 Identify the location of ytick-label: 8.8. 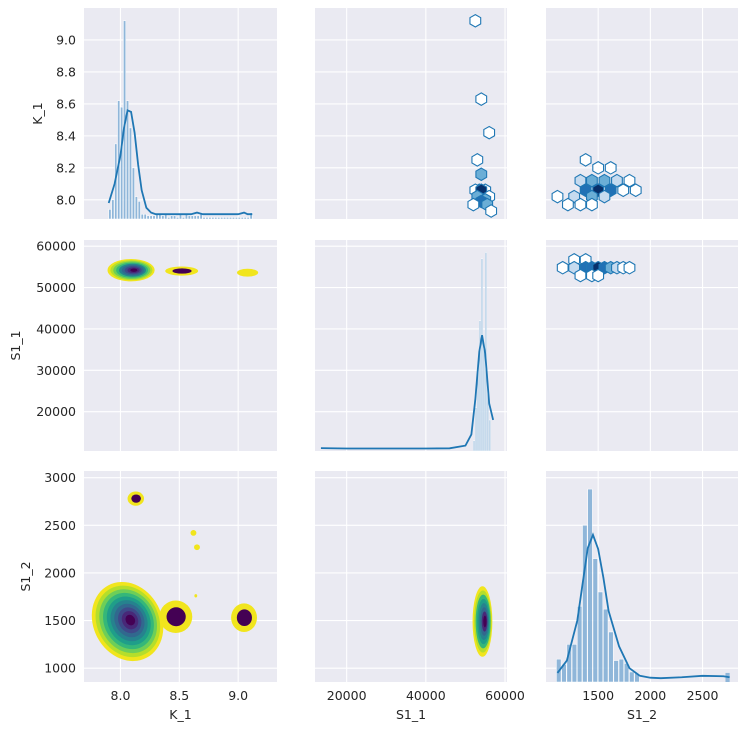
(66, 71).